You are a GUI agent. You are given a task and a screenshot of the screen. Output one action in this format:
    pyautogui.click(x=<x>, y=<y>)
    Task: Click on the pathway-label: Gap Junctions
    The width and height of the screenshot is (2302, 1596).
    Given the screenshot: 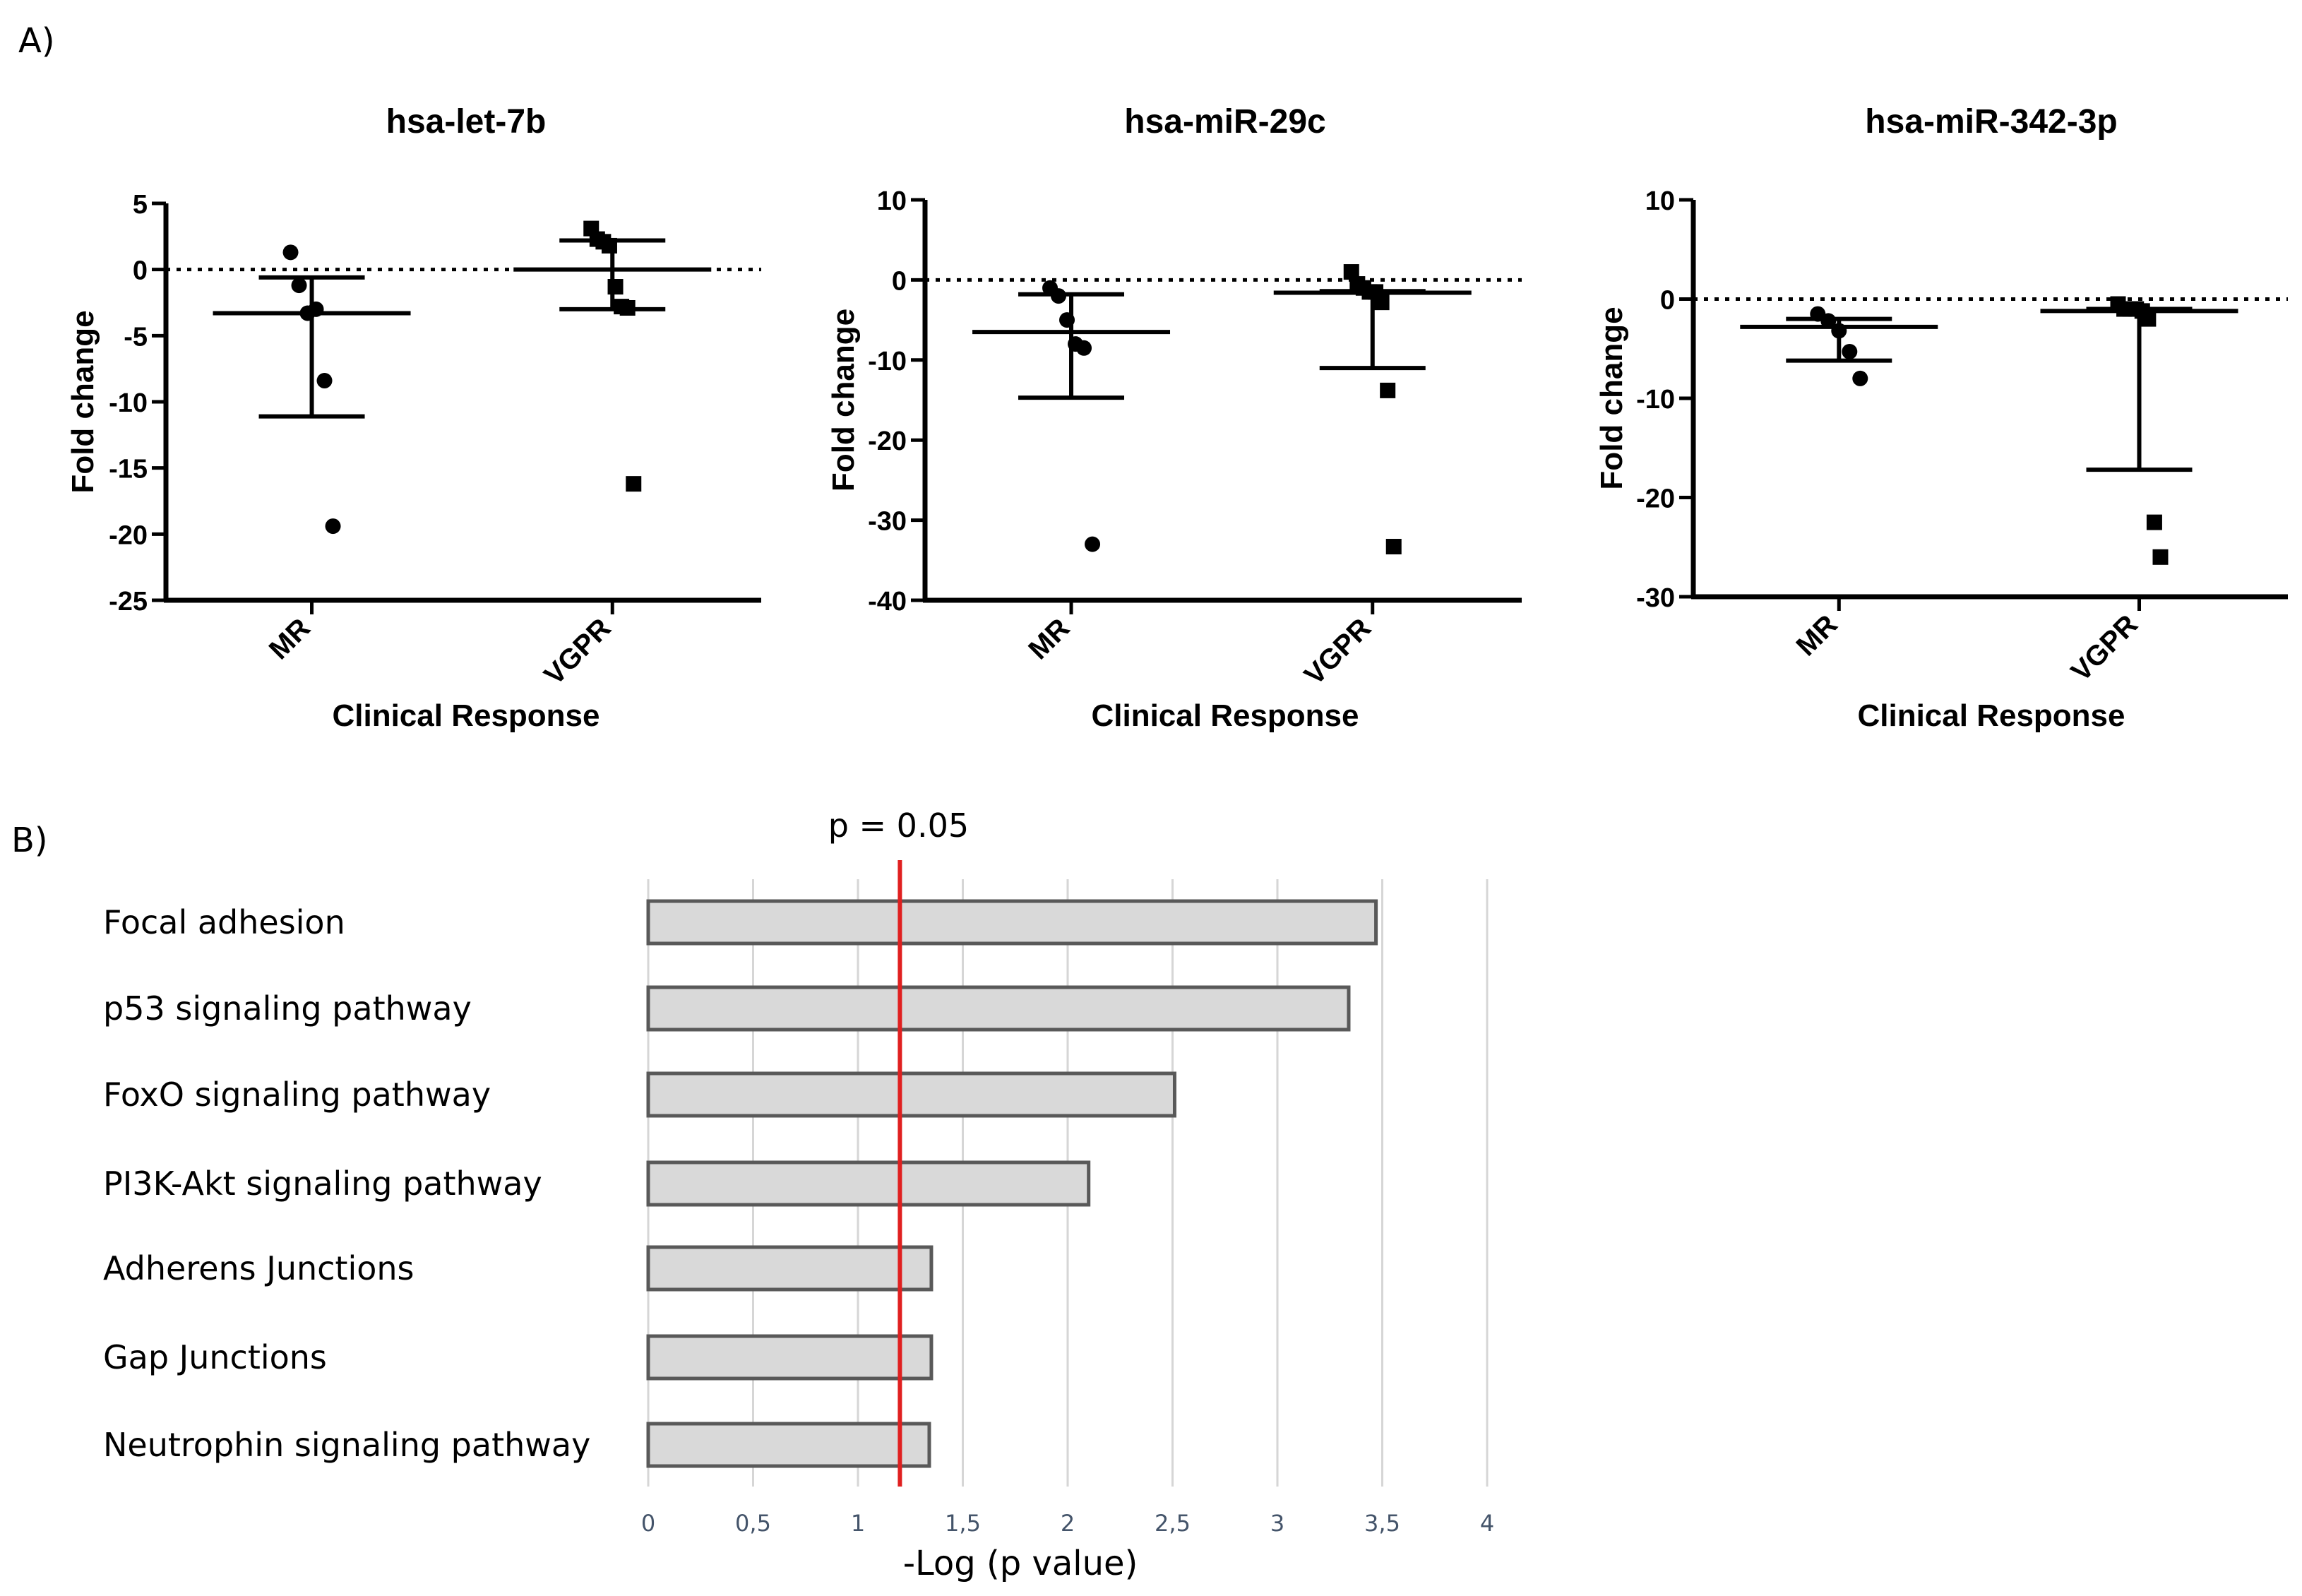 What is the action you would take?
    pyautogui.click(x=215, y=1357)
    